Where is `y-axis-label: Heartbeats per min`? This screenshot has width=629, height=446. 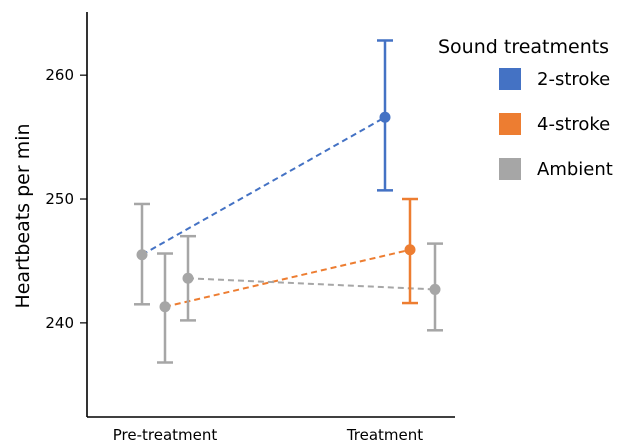
y-axis-label: Heartbeats per min is located at coordinates (23, 215).